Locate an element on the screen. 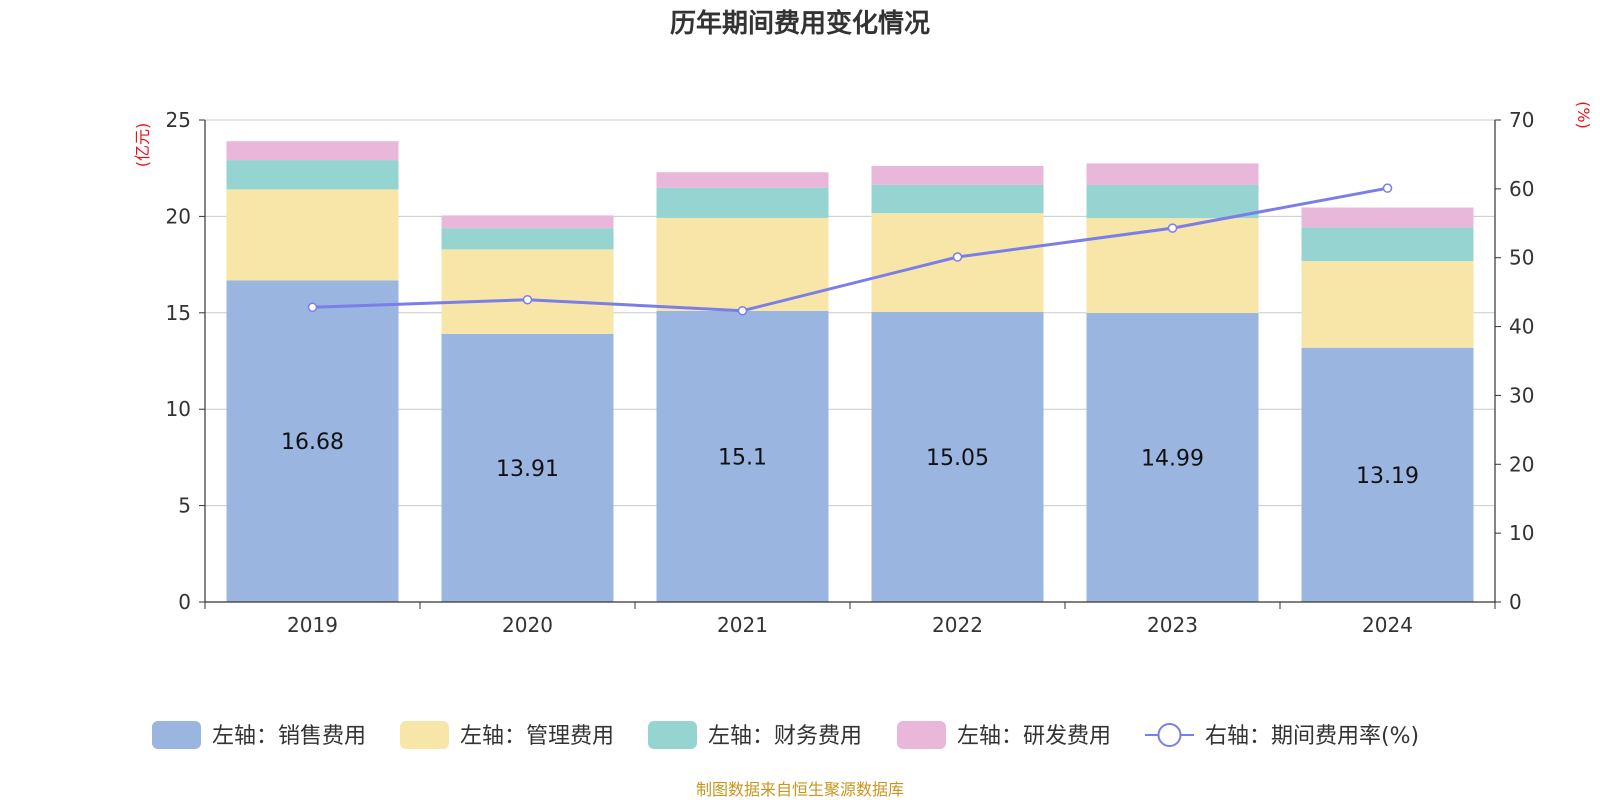  bar-value-label: 15.05 is located at coordinates (957, 458).